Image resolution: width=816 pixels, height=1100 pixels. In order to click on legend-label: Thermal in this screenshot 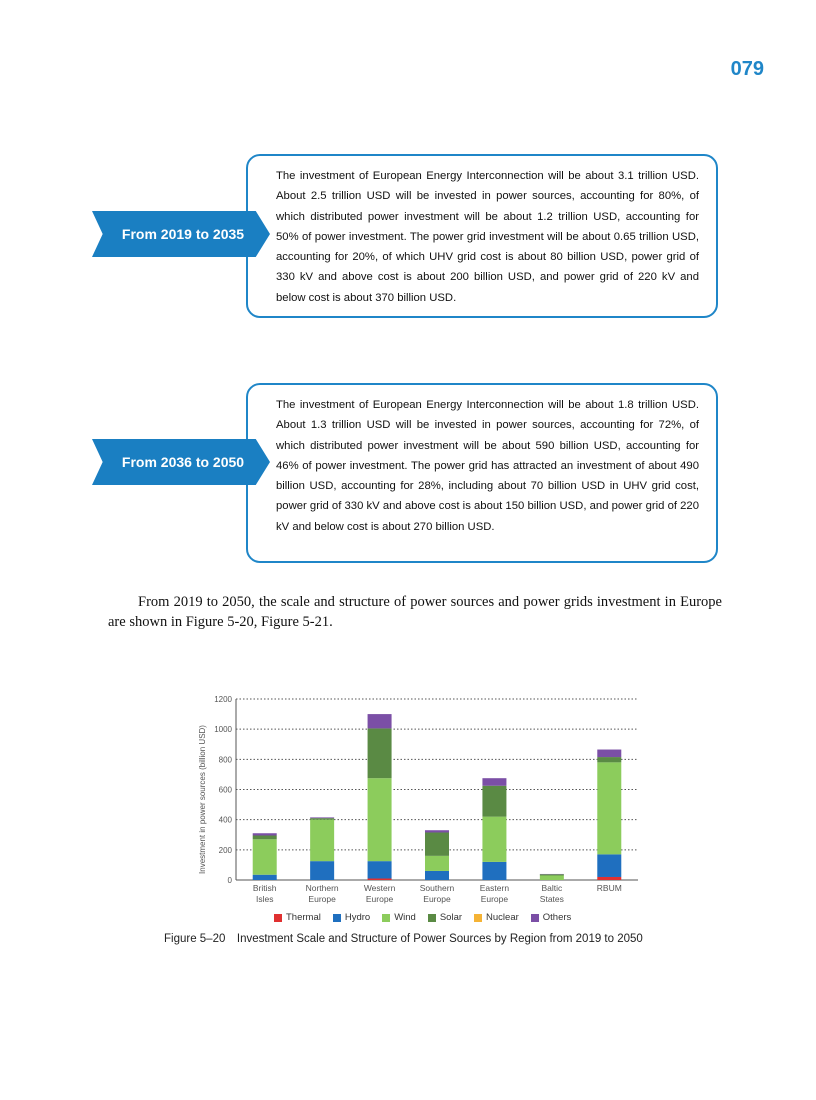, I will do `click(303, 917)`.